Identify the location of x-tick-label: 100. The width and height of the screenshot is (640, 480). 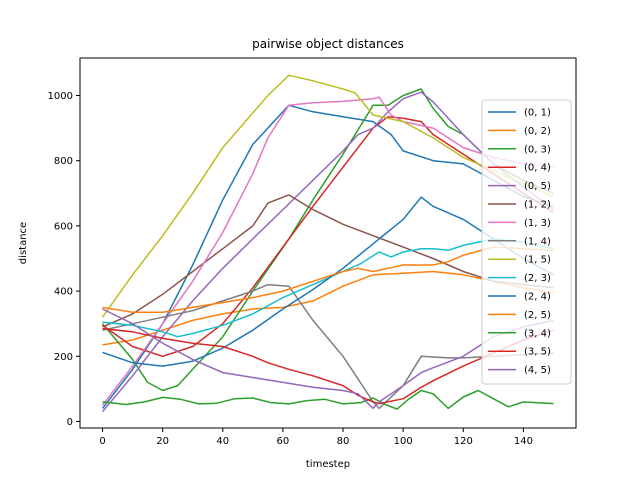
(403, 441).